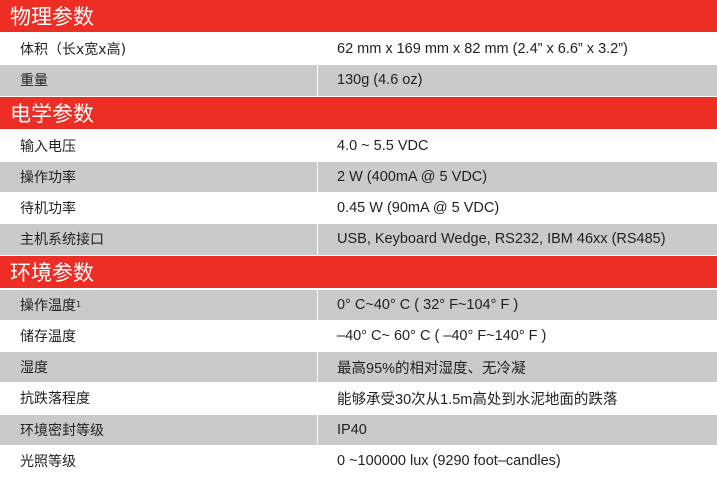 The image size is (717, 477). I want to click on row-label: 环境密封等级, so click(159, 429).